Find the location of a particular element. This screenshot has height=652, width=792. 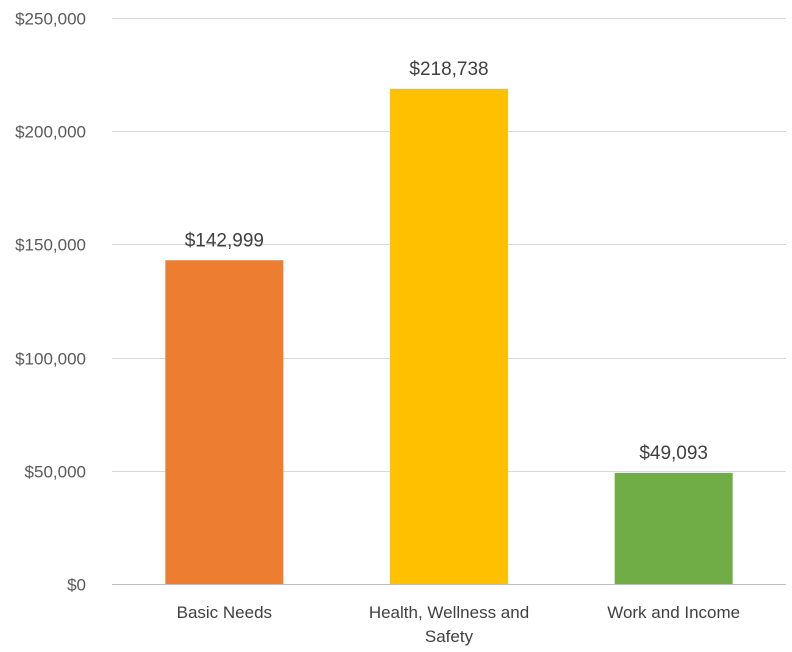

y-tick-label: $100,000 is located at coordinates (50, 359).